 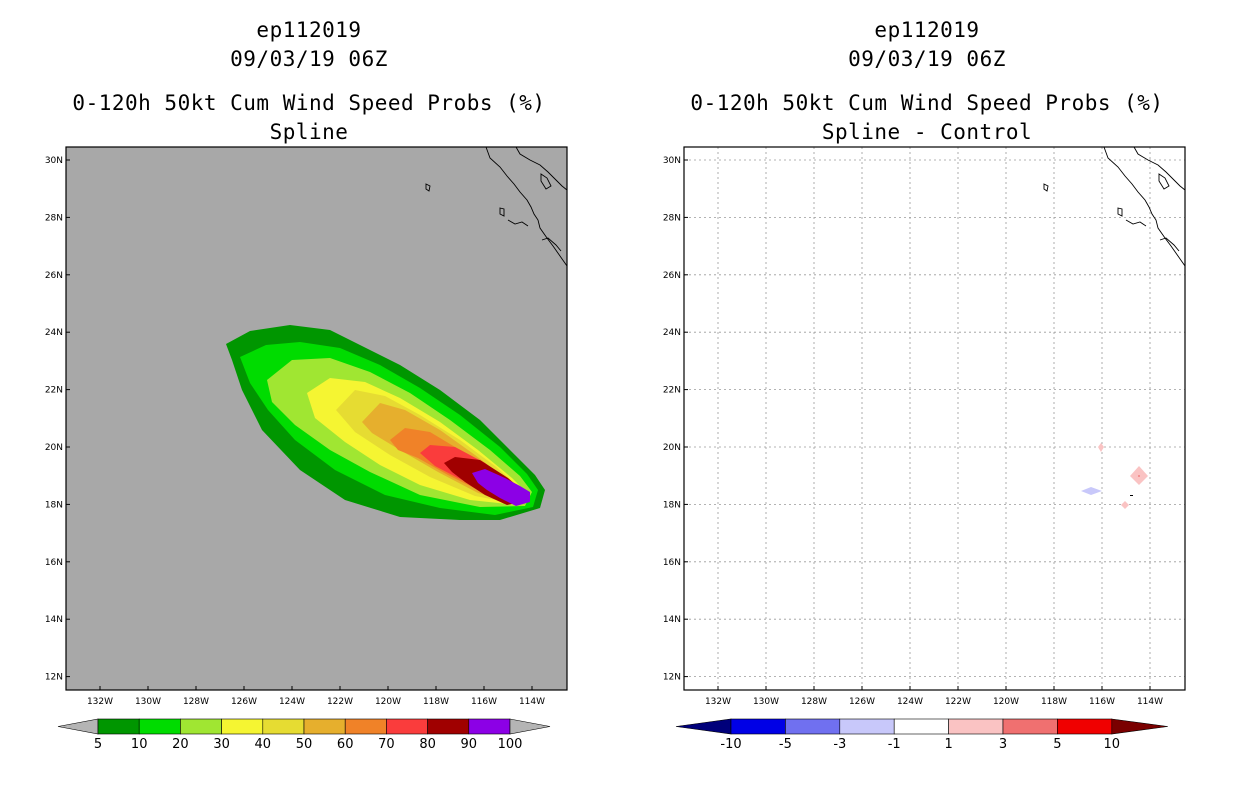 What do you see at coordinates (180, 744) in the screenshot?
I see `colorbar-label: 20` at bounding box center [180, 744].